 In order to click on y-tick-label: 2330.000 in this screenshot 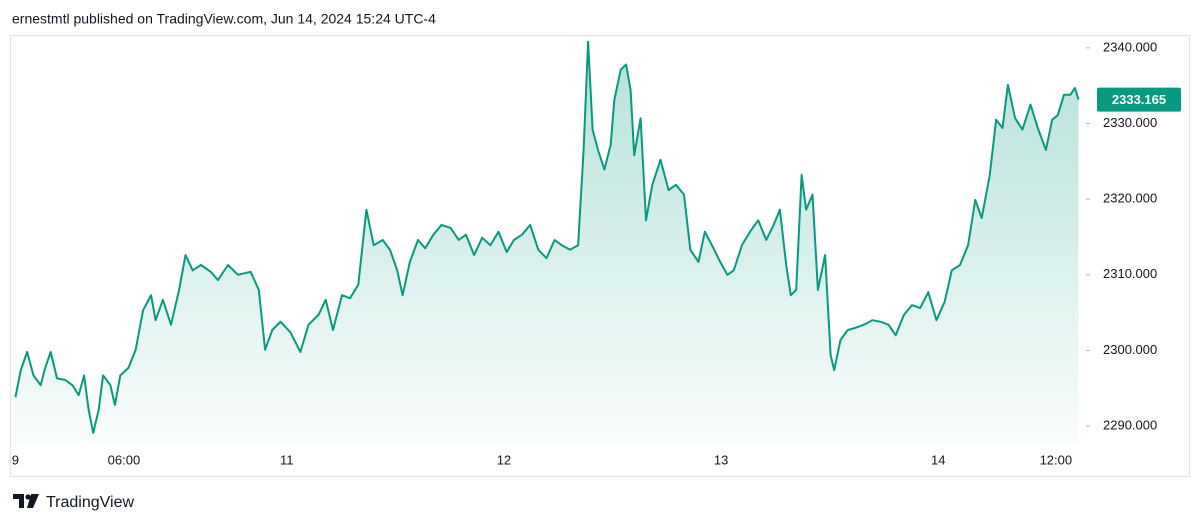, I will do `click(1130, 122)`.